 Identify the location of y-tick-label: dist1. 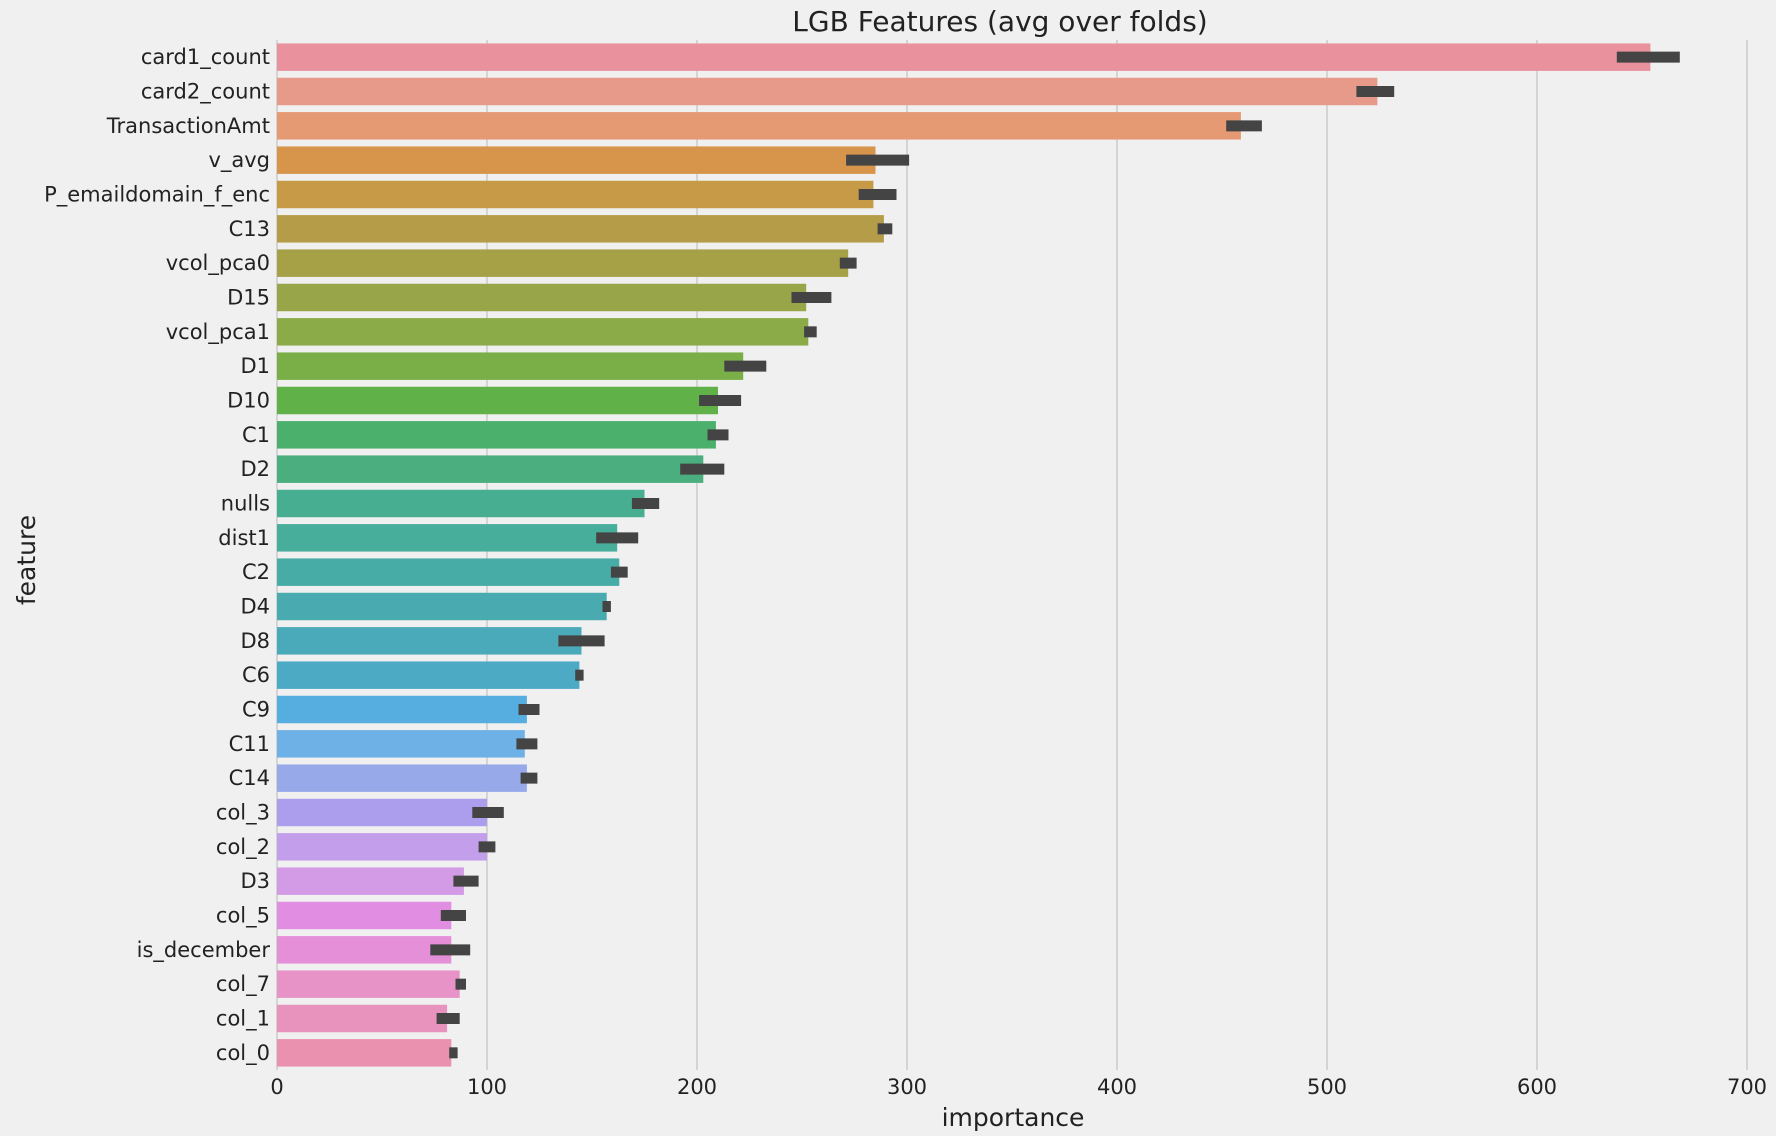
(244, 538).